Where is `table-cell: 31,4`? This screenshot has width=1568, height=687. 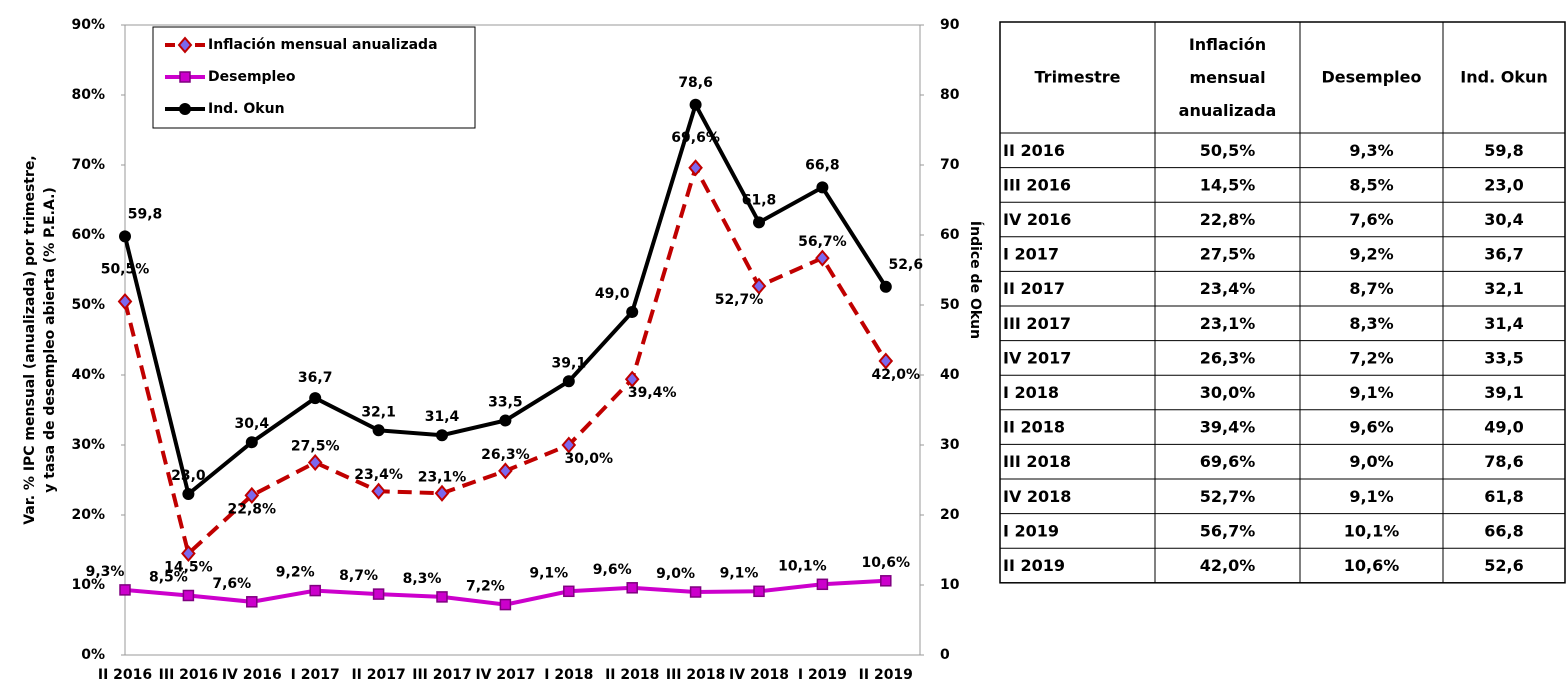
table-cell: 31,4 is located at coordinates (1503, 323).